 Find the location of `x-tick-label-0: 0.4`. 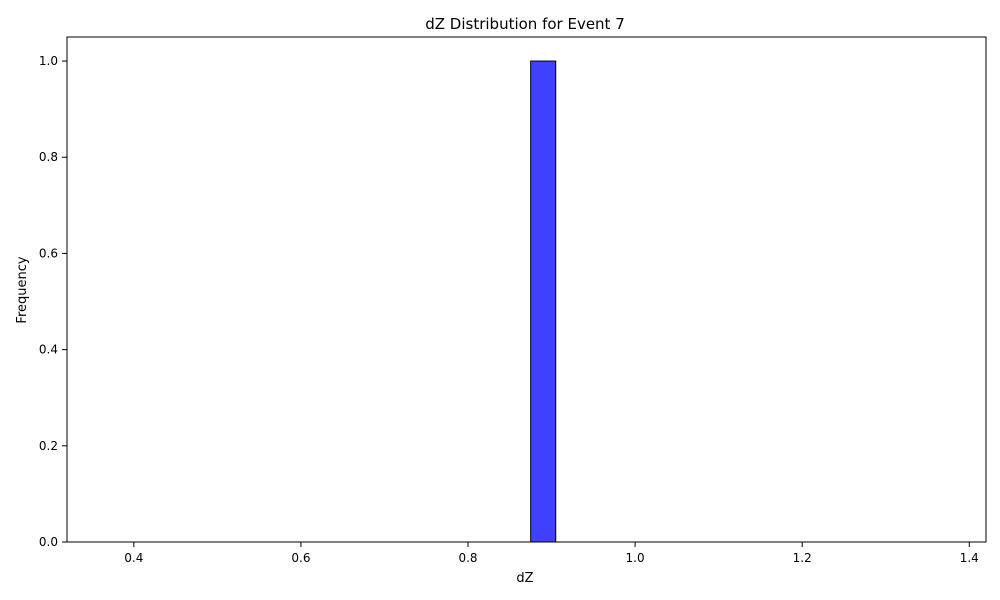

x-tick-label-0: 0.4 is located at coordinates (133, 558).